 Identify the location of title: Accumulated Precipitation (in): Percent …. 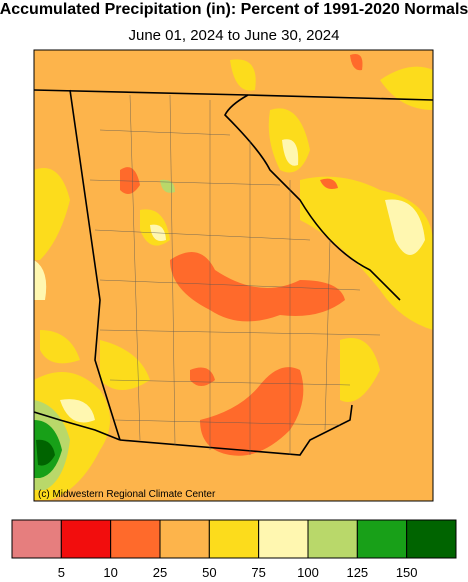
(234, 9).